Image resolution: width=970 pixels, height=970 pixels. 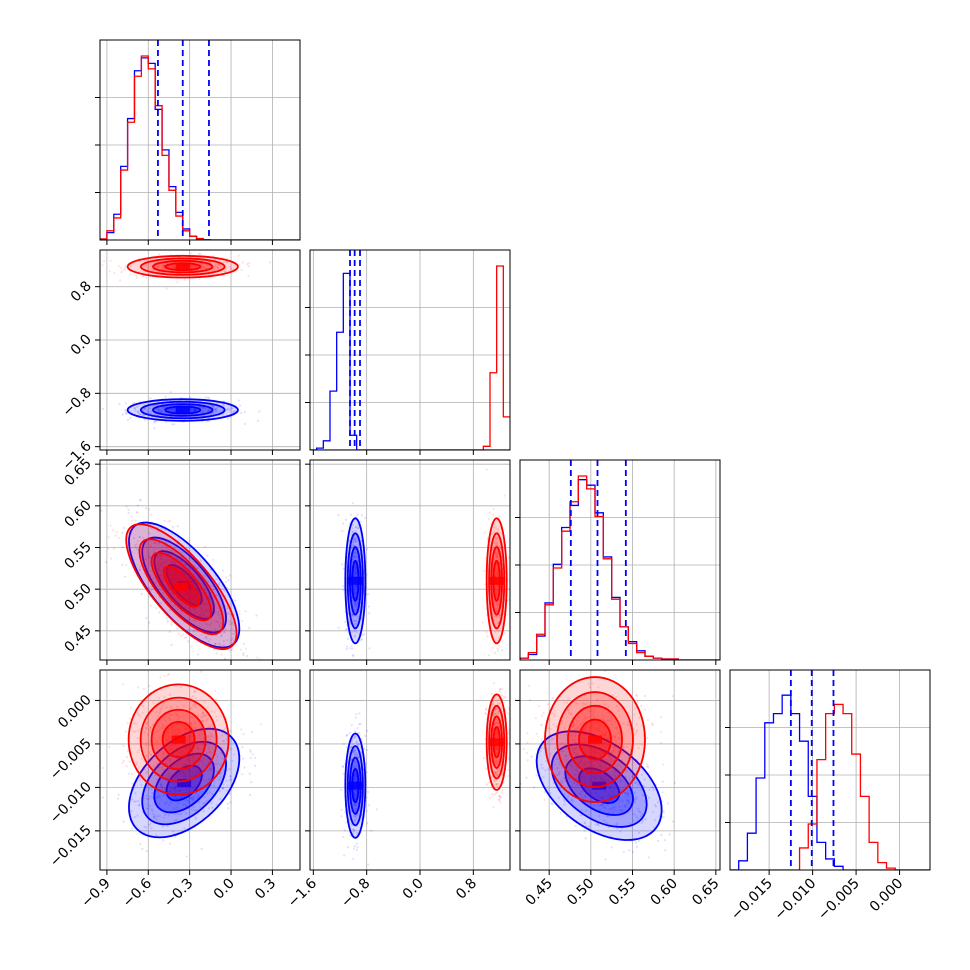 What do you see at coordinates (180, 361) in the screenshot?
I see `panel-r1-c0: −1.6−0.80.00.8` at bounding box center [180, 361].